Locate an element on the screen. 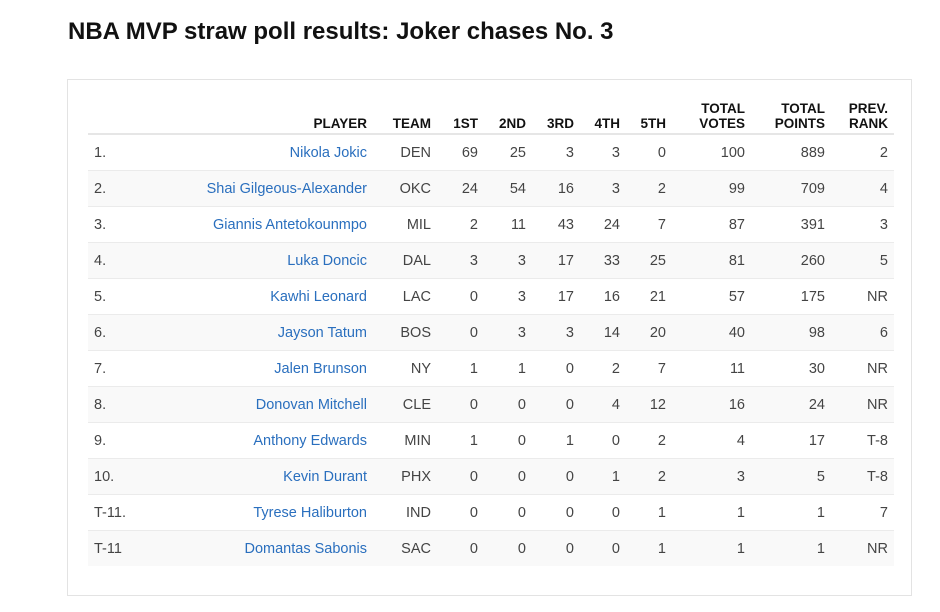 The width and height of the screenshot is (940, 612). rank-cell: 4. is located at coordinates (121, 260).